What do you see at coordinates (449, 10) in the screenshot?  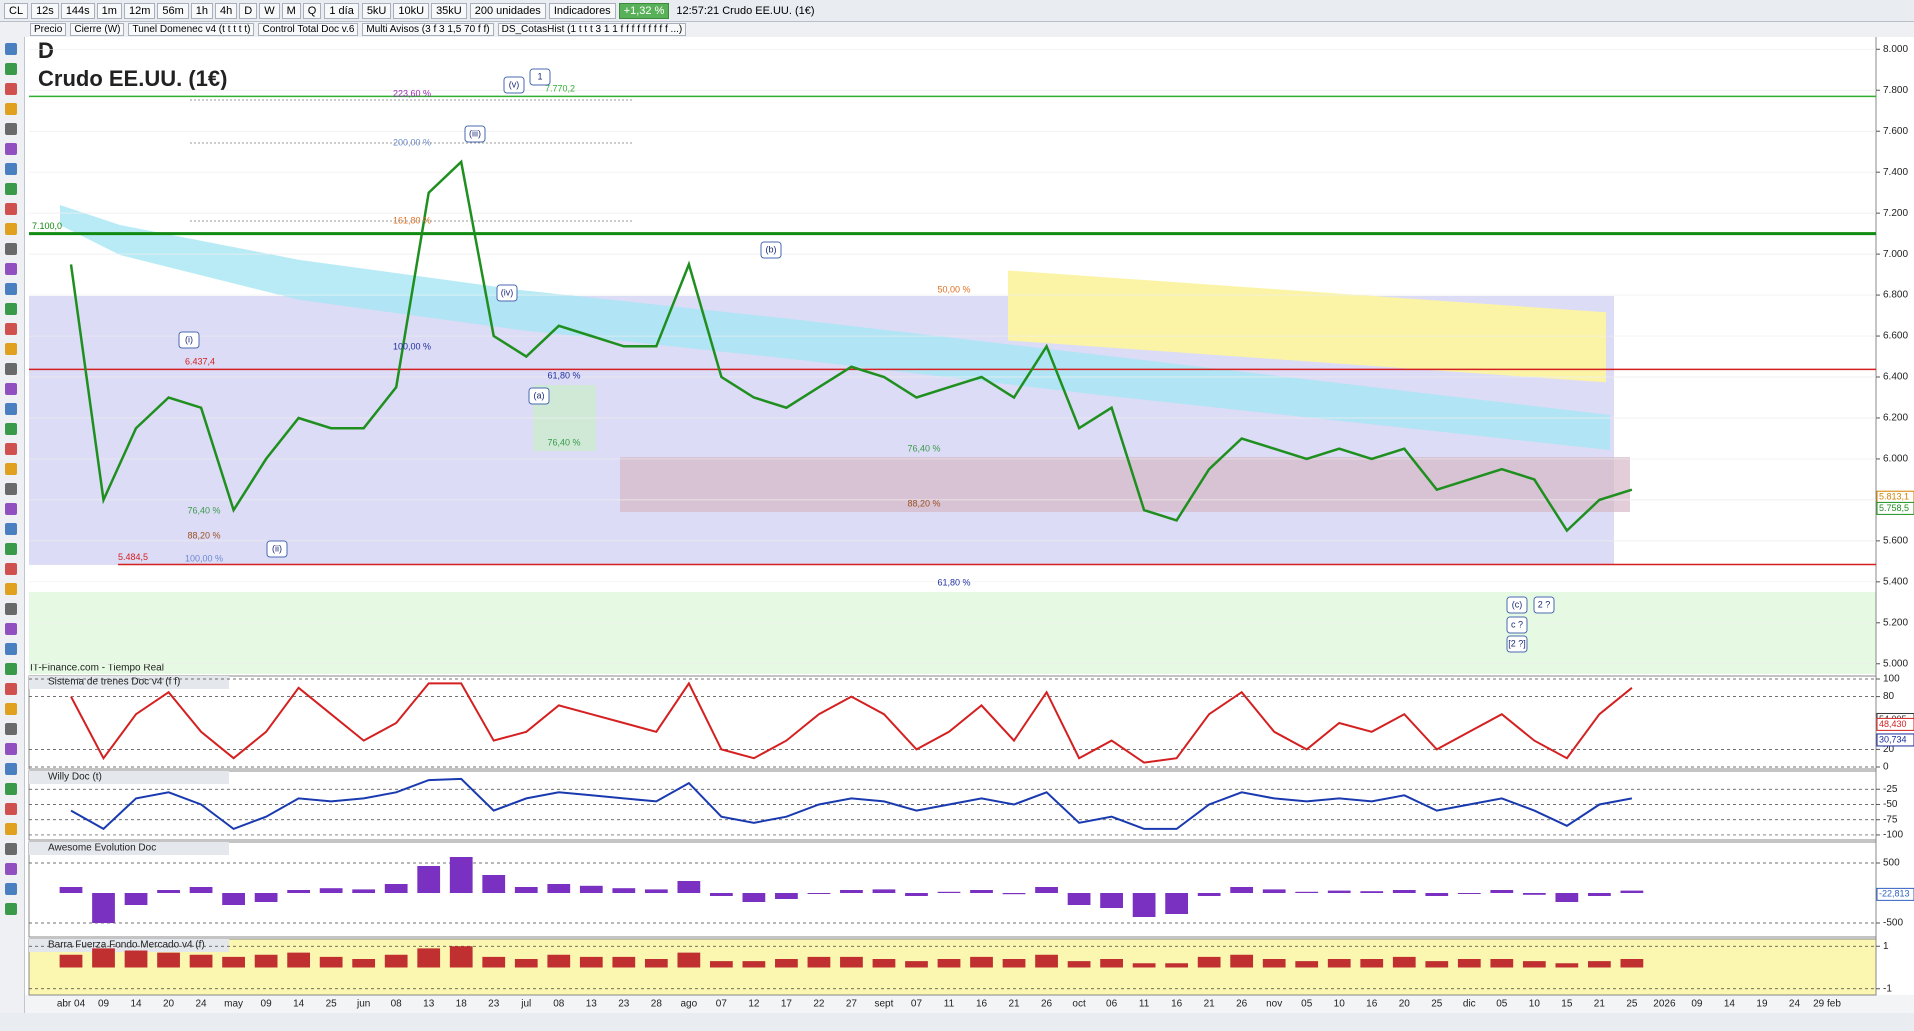 I see `unit-button: 35kU` at bounding box center [449, 10].